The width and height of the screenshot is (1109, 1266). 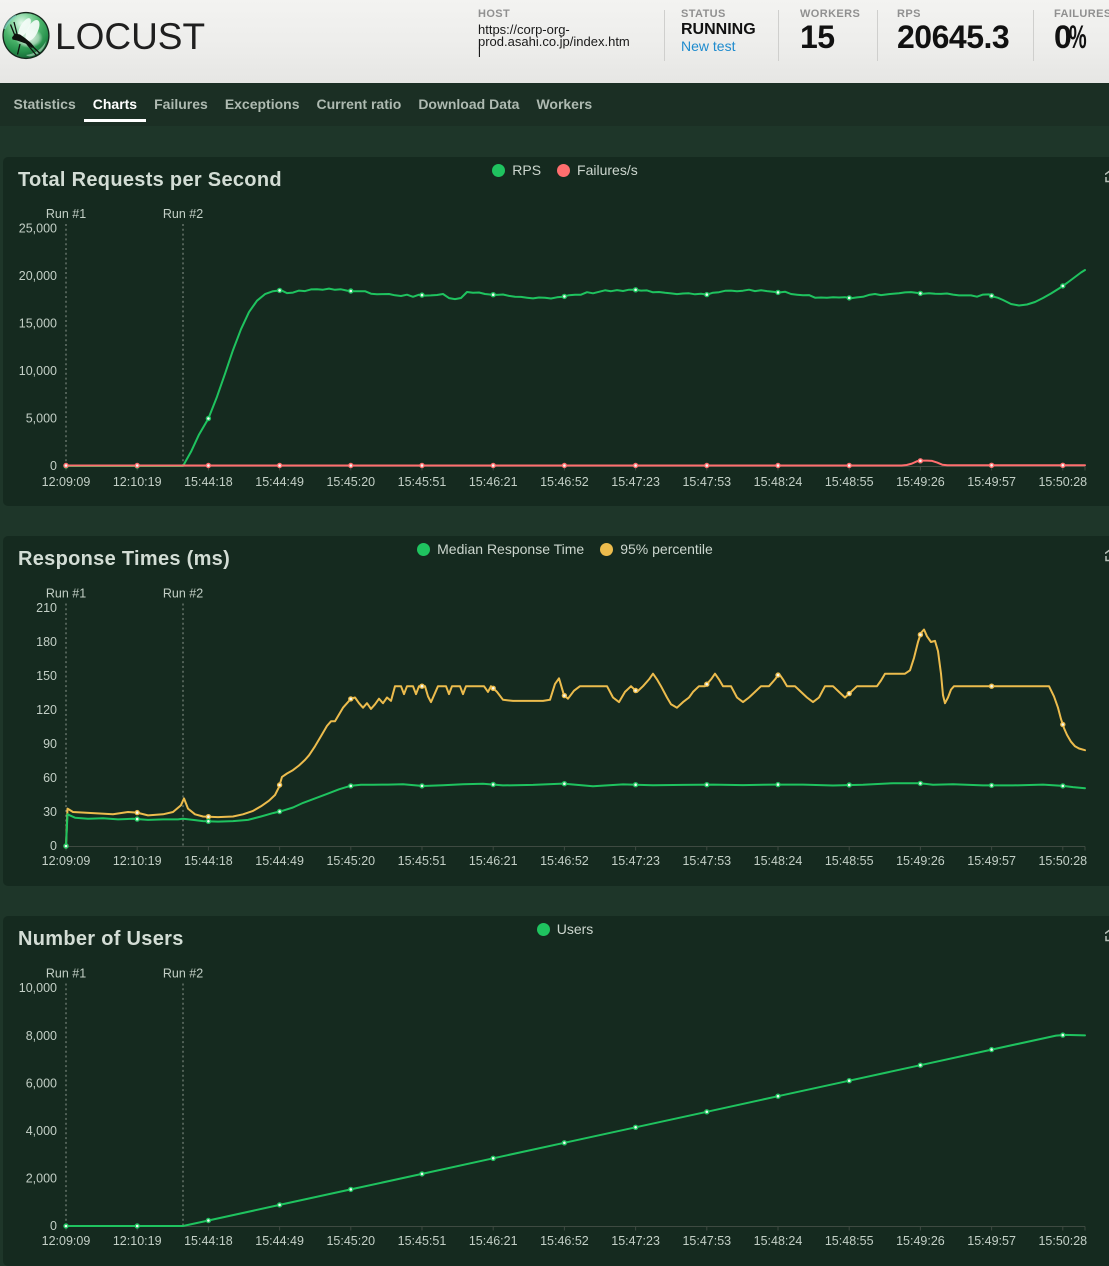 What do you see at coordinates (46, 642) in the screenshot?
I see `svg-text: 180` at bounding box center [46, 642].